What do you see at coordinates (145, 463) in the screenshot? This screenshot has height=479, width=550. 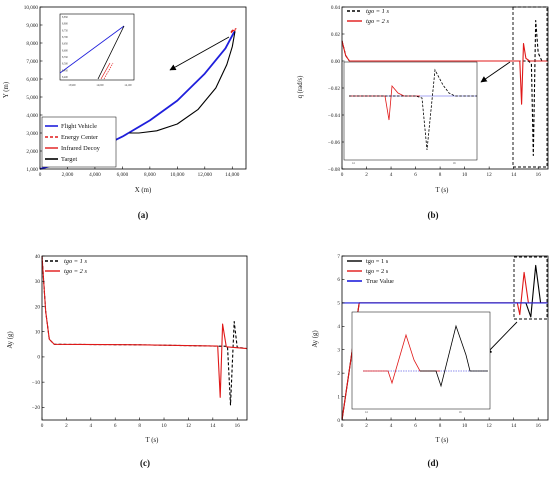 I see `panel-c-caption: (c)` at bounding box center [145, 463].